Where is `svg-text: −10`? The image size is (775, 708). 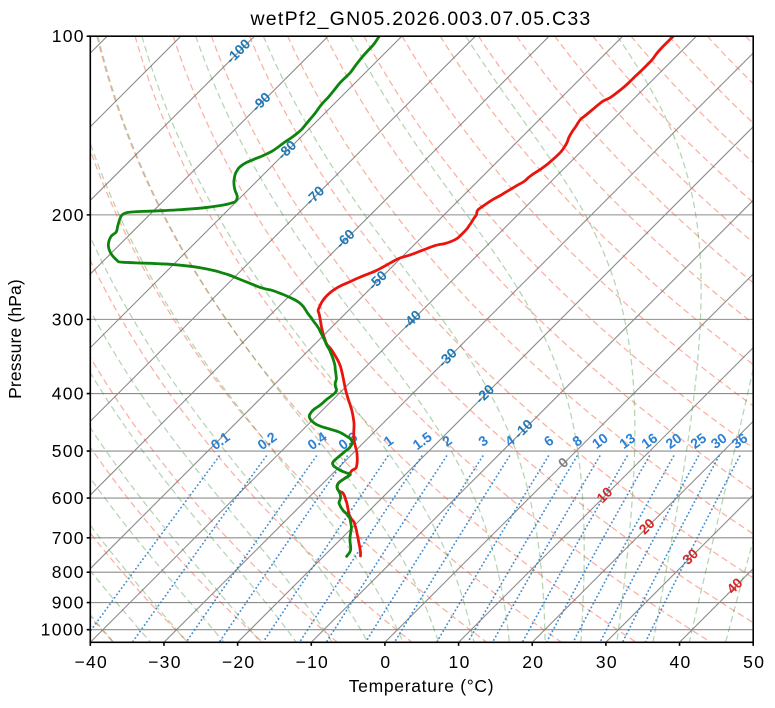
svg-text: −10 is located at coordinates (312, 662).